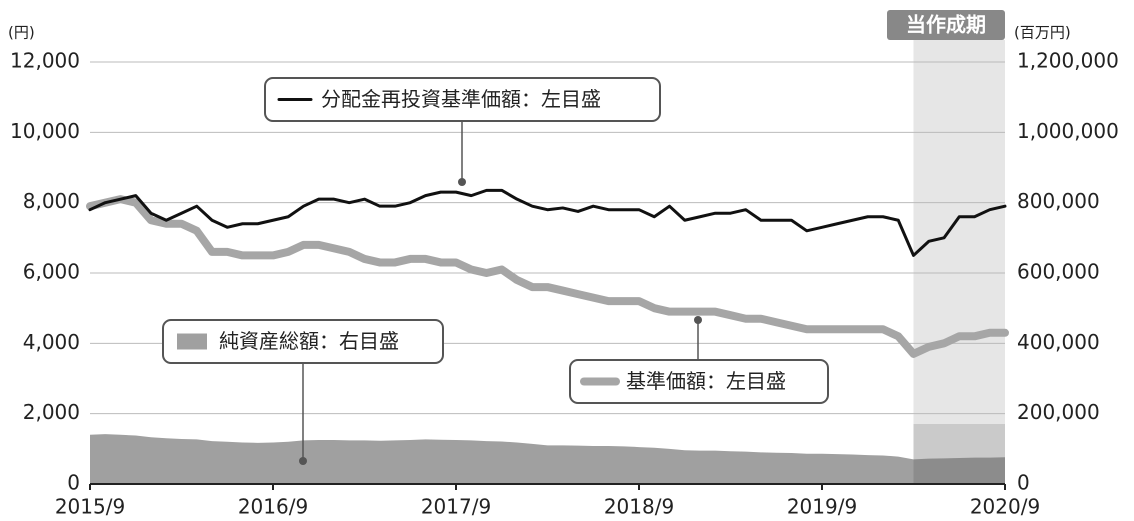 The height and width of the screenshot is (521, 1134). Describe the element at coordinates (309, 341) in the screenshot. I see `legend-label: 純資産総額：右目盛` at that location.